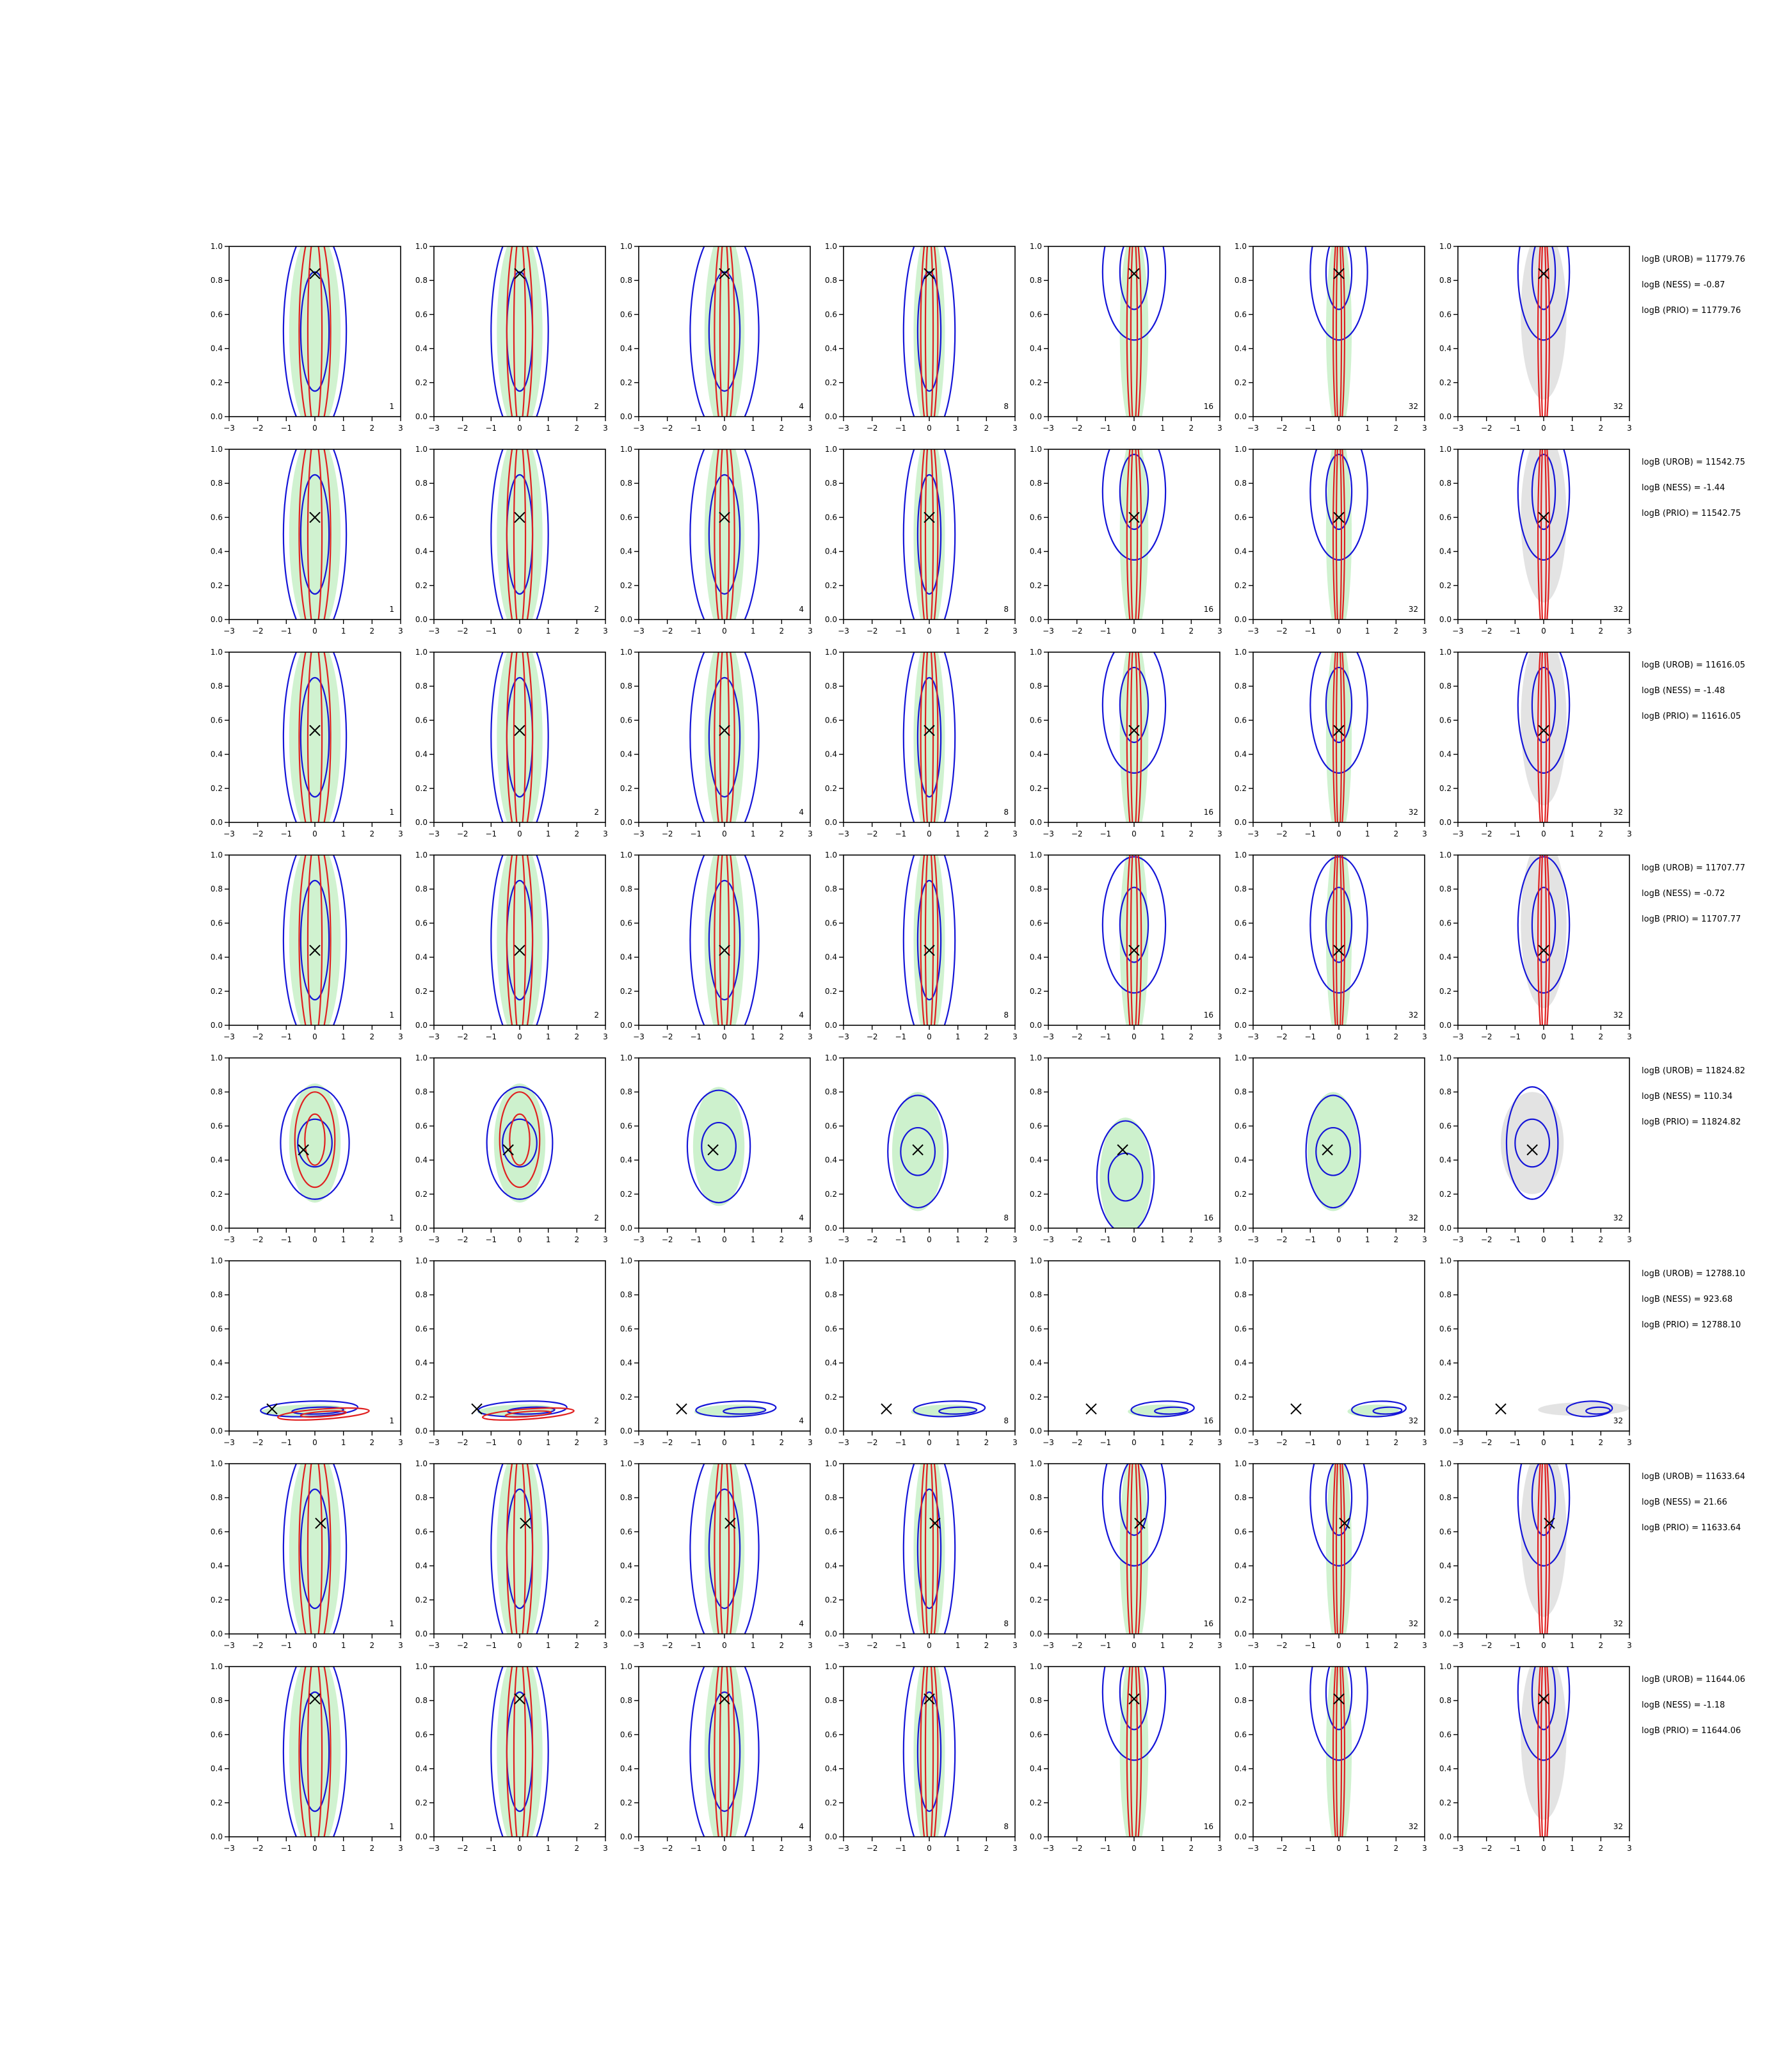 Image resolution: width=1792 pixels, height=2048 pixels. I want to click on logb-annotation: logB (PRIO) = 11542.75, so click(1691, 513).